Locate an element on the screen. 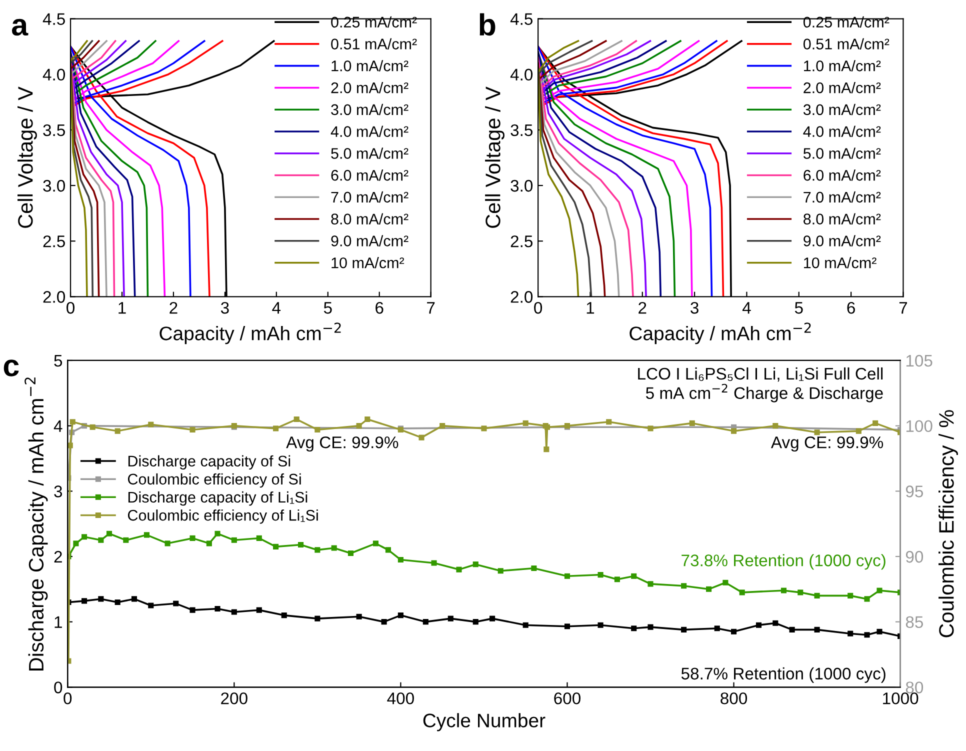 This screenshot has width=966, height=751. chart-title: a is located at coordinates (20, 27).